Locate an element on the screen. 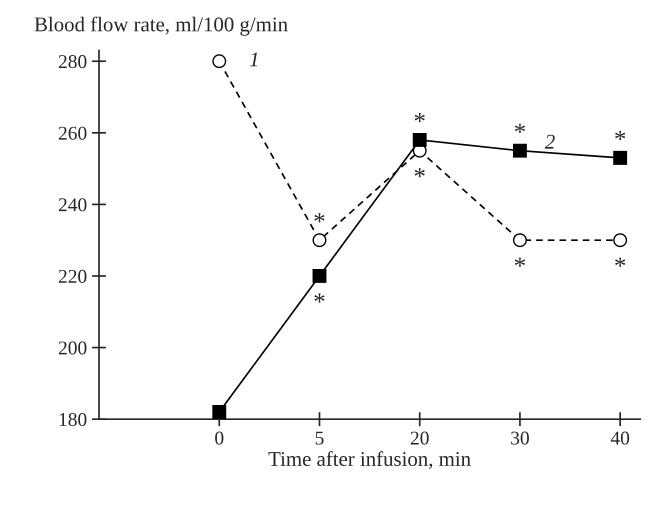 This screenshot has height=505, width=660. x-tick-label: 30 is located at coordinates (520, 438).